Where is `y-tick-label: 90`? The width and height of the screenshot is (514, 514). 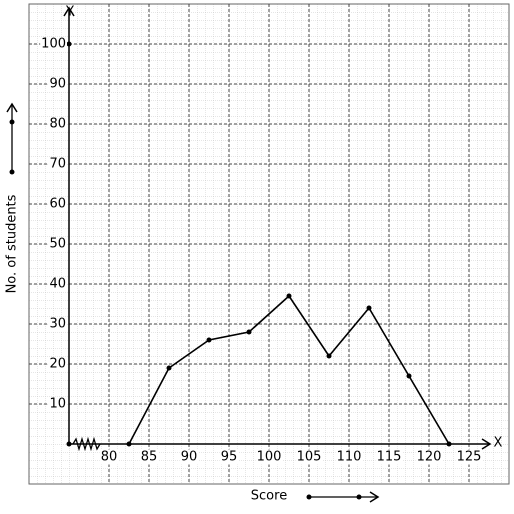 y-tick-label: 90 is located at coordinates (57, 84).